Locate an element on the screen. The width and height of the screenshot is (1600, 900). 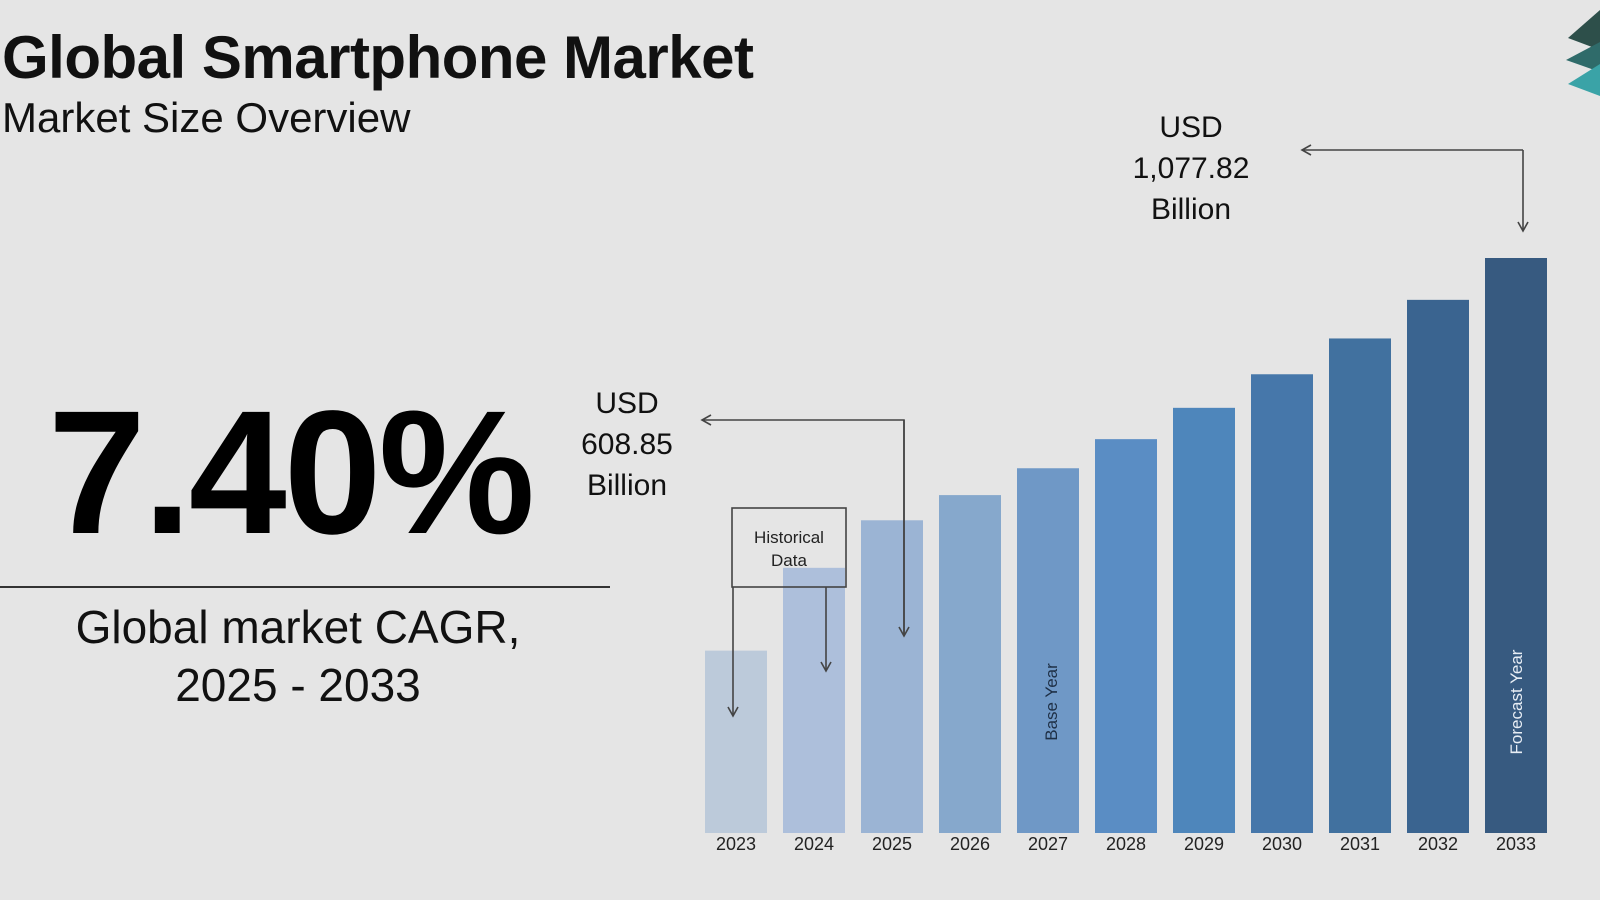
cagr-divider is located at coordinates (305, 587).